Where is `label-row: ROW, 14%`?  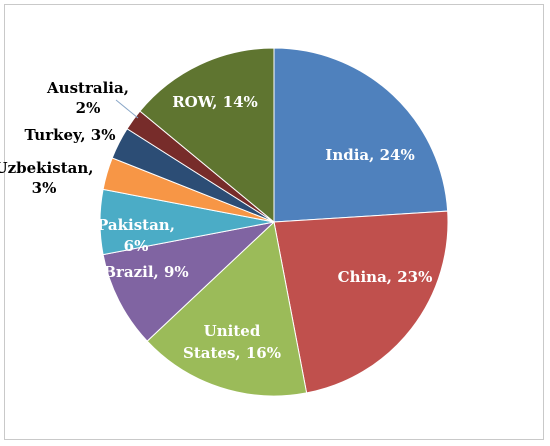 label-row: ROW, 14% is located at coordinates (215, 102).